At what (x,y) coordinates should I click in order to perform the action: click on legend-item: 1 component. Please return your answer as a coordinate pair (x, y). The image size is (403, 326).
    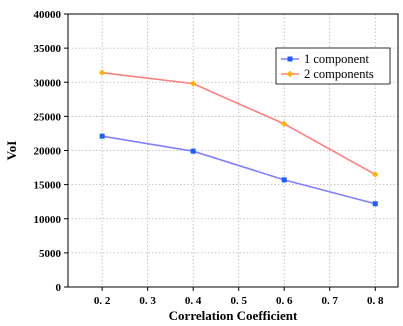
    Looking at the image, I should click on (325, 59).